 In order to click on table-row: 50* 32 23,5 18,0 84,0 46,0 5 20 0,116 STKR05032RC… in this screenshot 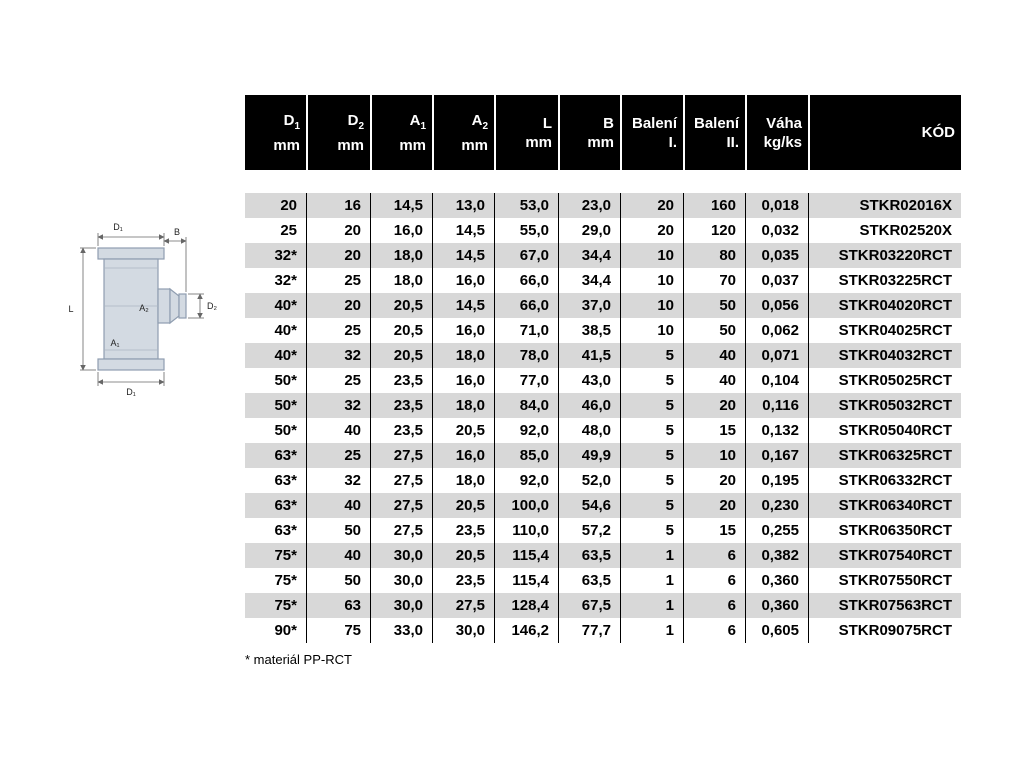, I will do `click(603, 405)`.